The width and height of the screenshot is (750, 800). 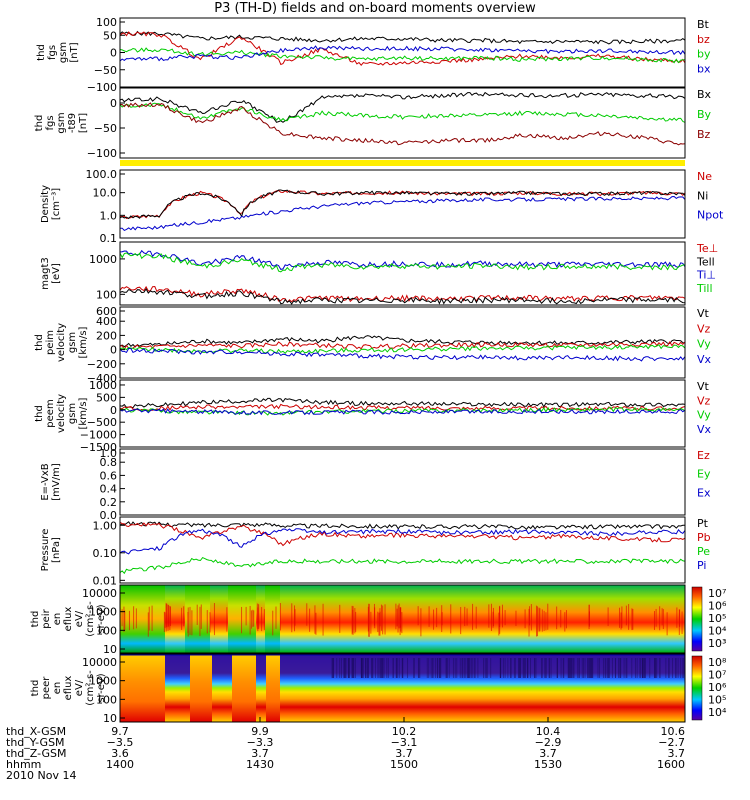 What do you see at coordinates (375, 484) in the screenshot?
I see `panel-p7: Ez Ey Ex 1.00.80.60.40.20.0 E=-VxB [mV/m]` at bounding box center [375, 484].